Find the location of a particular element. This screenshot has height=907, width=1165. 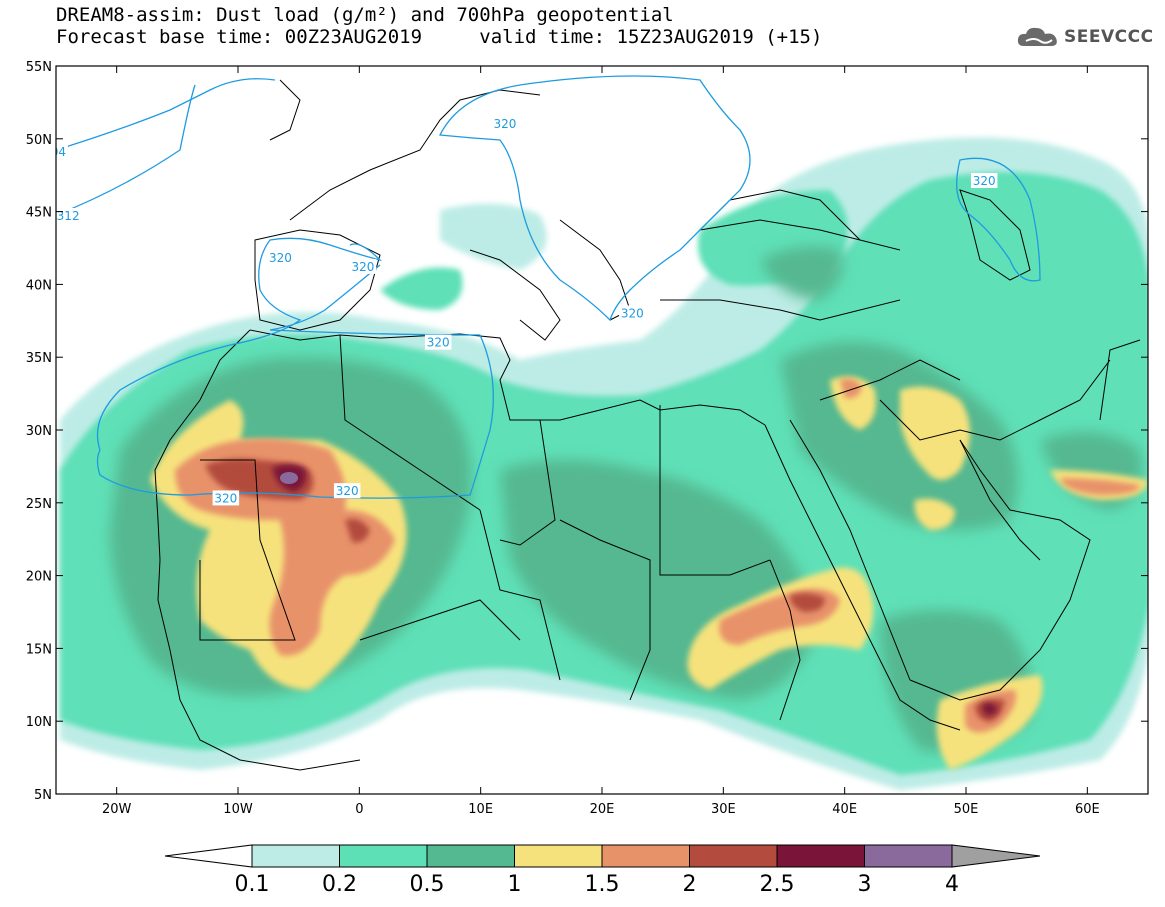

border-saudi is located at coordinates (1000, 500).